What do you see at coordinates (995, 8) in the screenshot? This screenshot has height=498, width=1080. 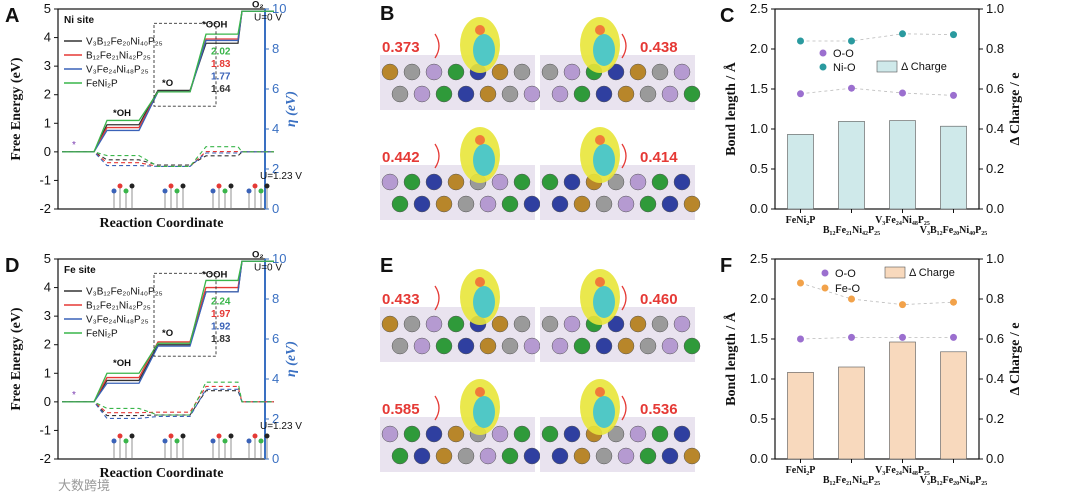 I see `y2-tick-label: 1.0` at bounding box center [995, 8].